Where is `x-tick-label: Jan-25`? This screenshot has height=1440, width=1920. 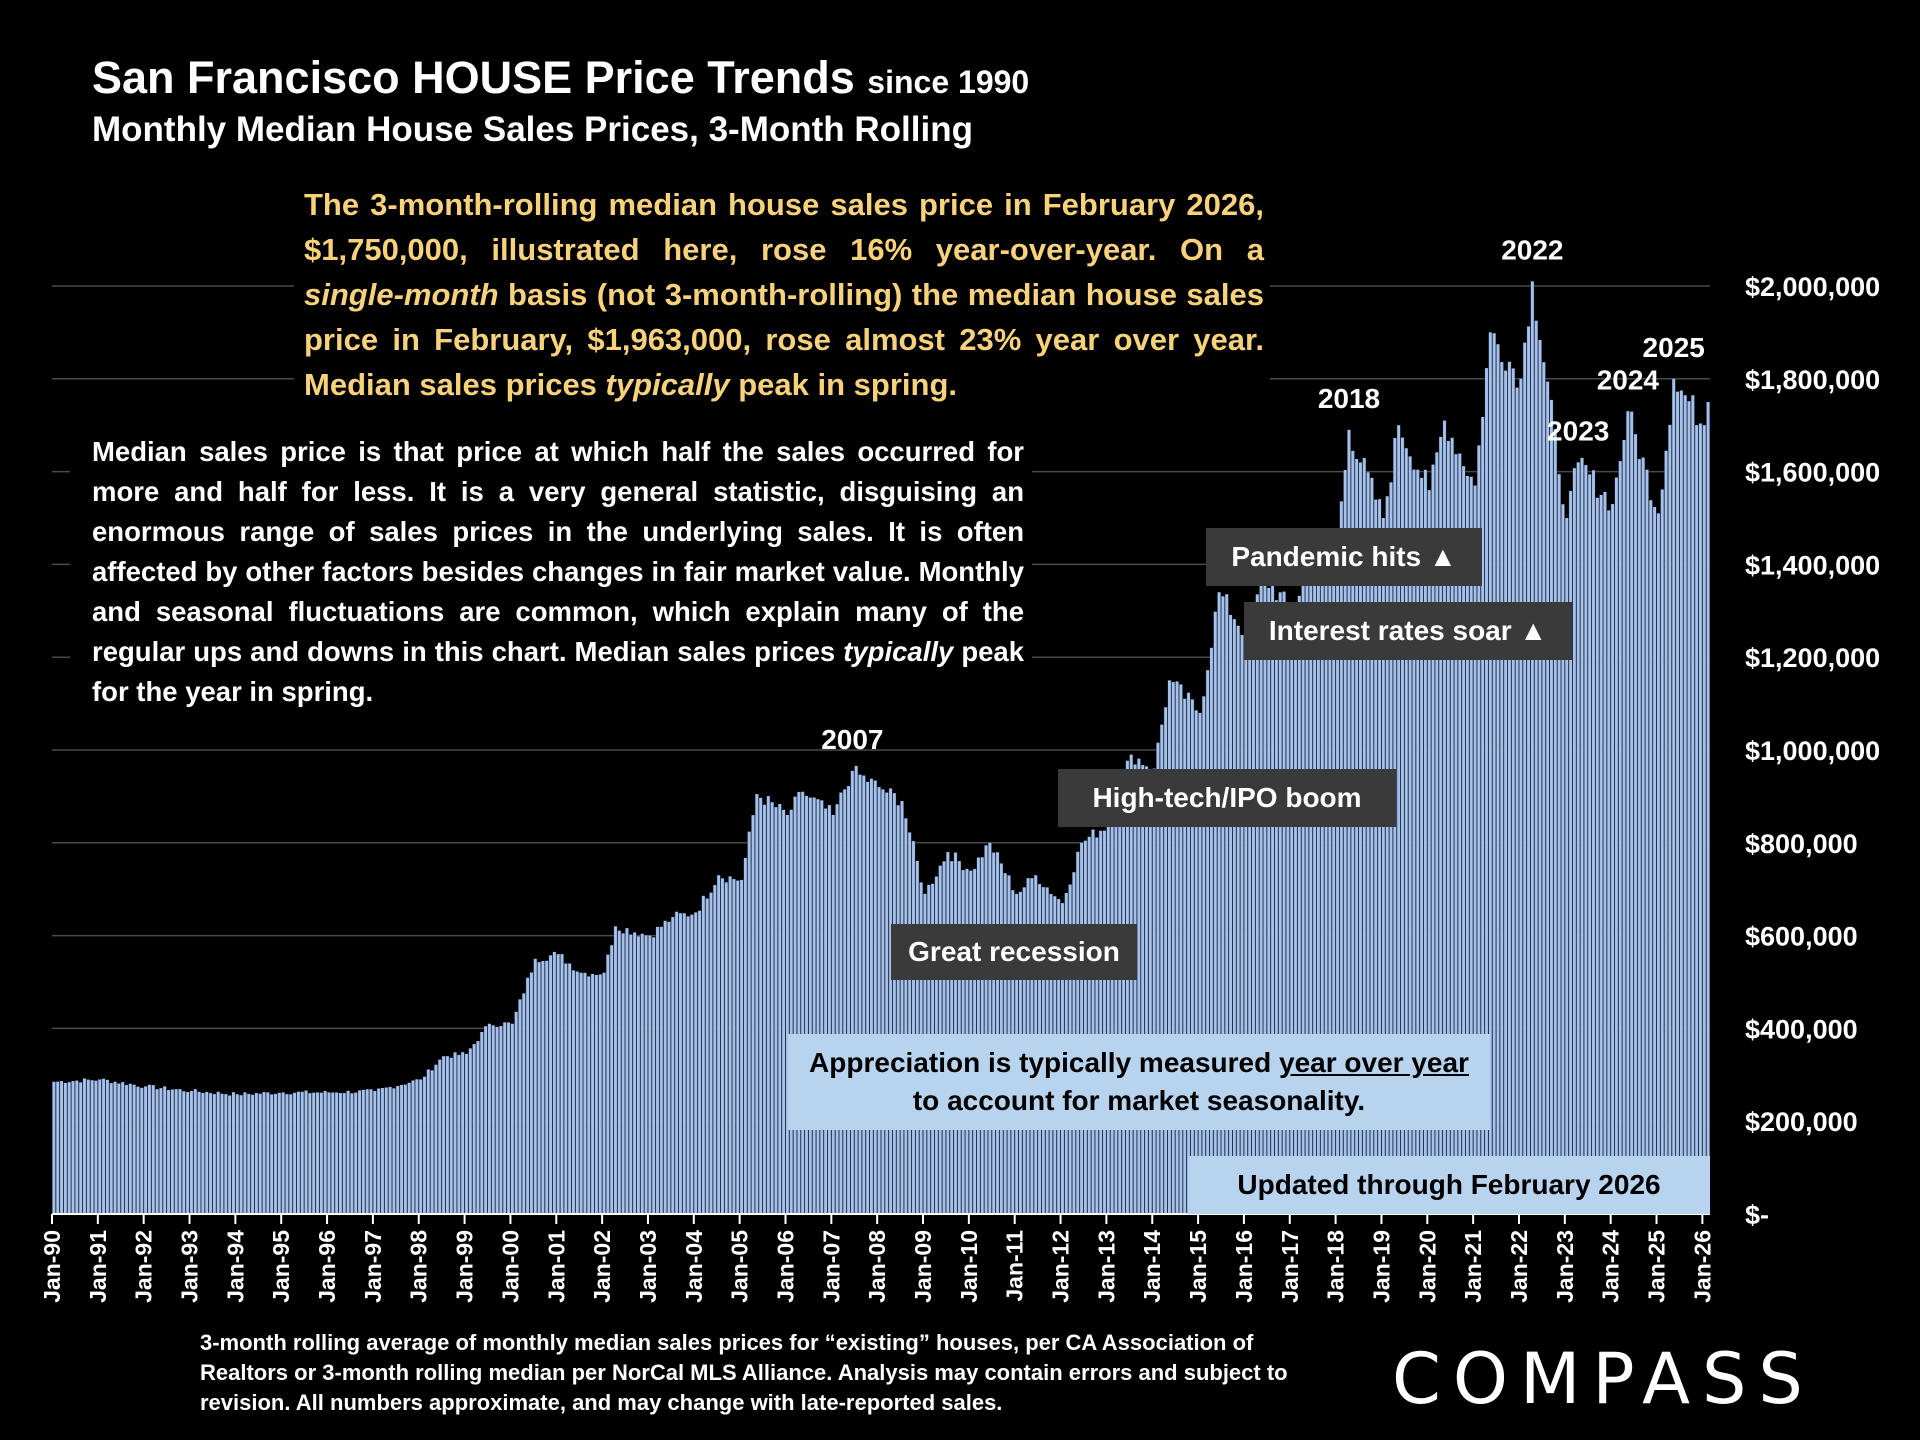
x-tick-label: Jan-25 is located at coordinates (1657, 1266).